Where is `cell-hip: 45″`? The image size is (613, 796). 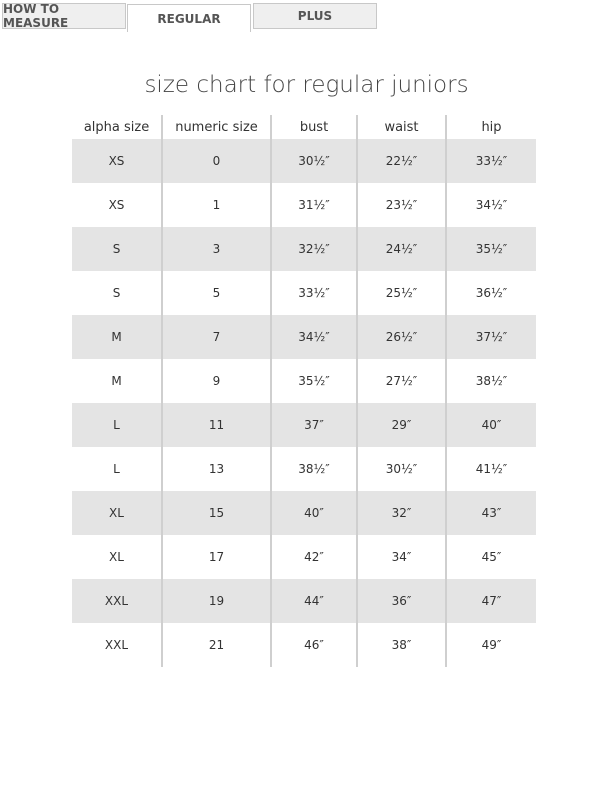 cell-hip: 45″ is located at coordinates (490, 557).